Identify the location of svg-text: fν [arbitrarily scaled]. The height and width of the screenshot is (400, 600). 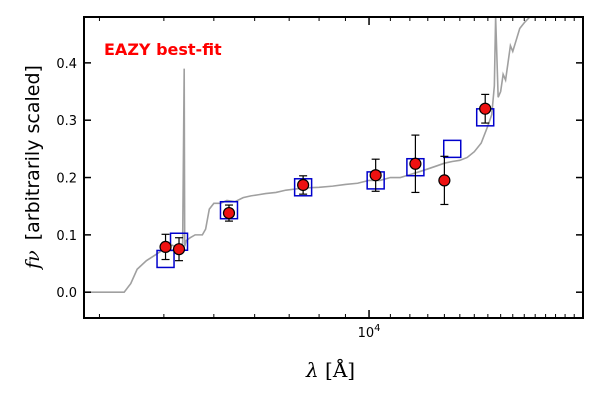
(33, 168).